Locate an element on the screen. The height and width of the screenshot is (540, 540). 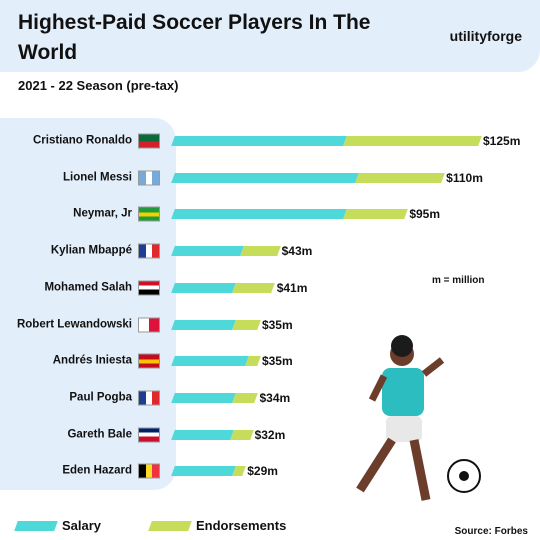
player-name: Mohamed Salah is located at coordinates (88, 287).